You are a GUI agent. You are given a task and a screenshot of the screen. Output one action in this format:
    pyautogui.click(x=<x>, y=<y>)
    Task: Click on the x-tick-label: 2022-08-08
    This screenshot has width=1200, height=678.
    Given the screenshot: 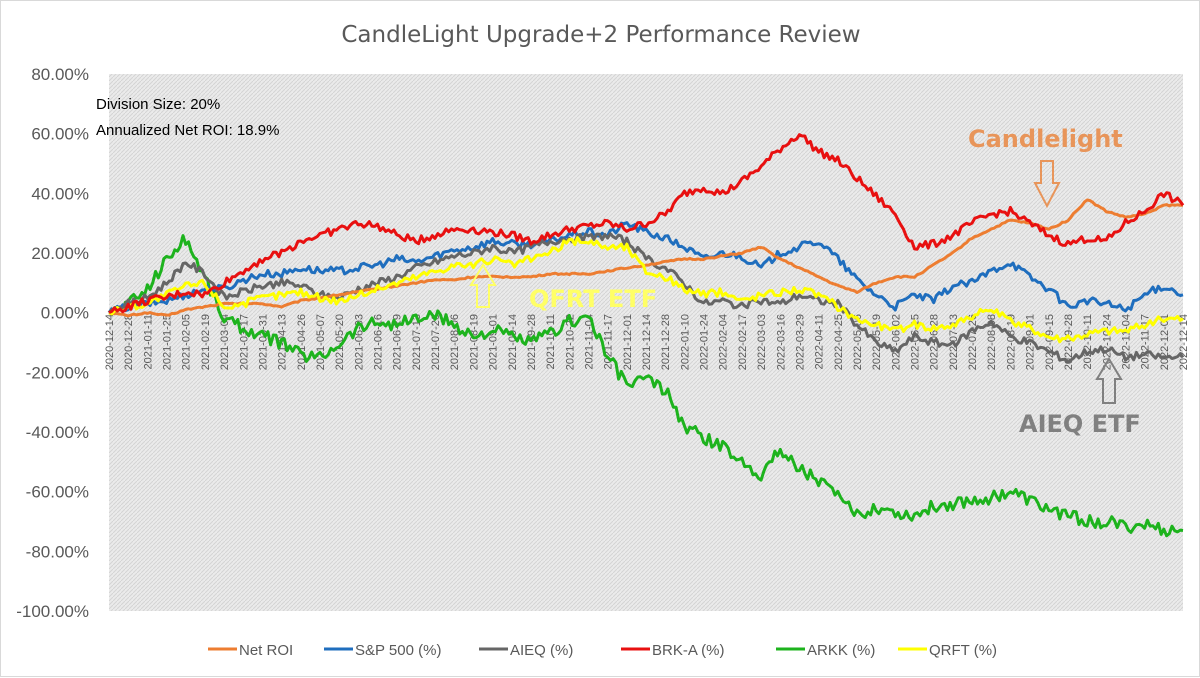 What is the action you would take?
    pyautogui.click(x=992, y=342)
    